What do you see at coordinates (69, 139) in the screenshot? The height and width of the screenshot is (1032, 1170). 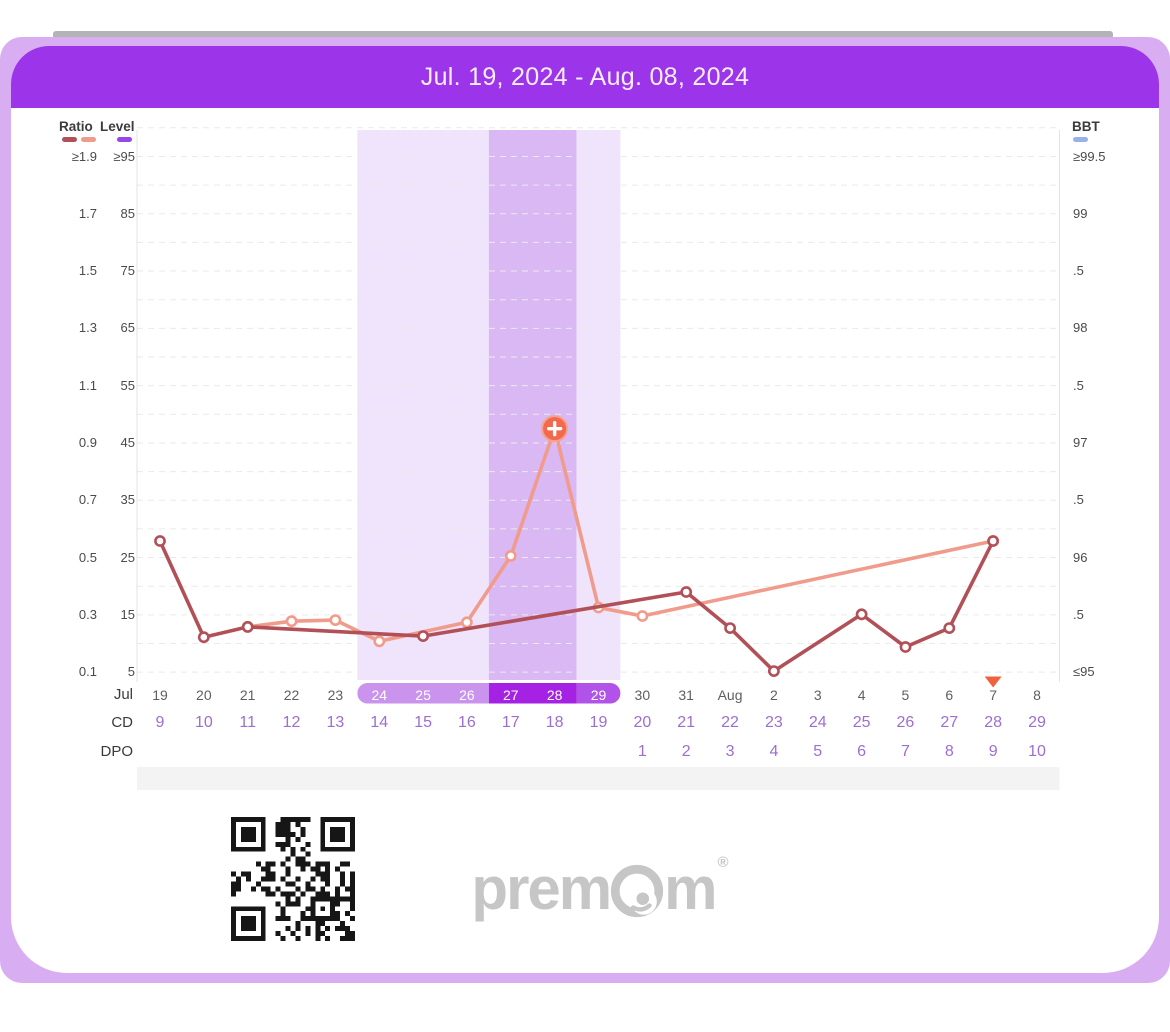 I see `ratio-dark-dash-icon` at bounding box center [69, 139].